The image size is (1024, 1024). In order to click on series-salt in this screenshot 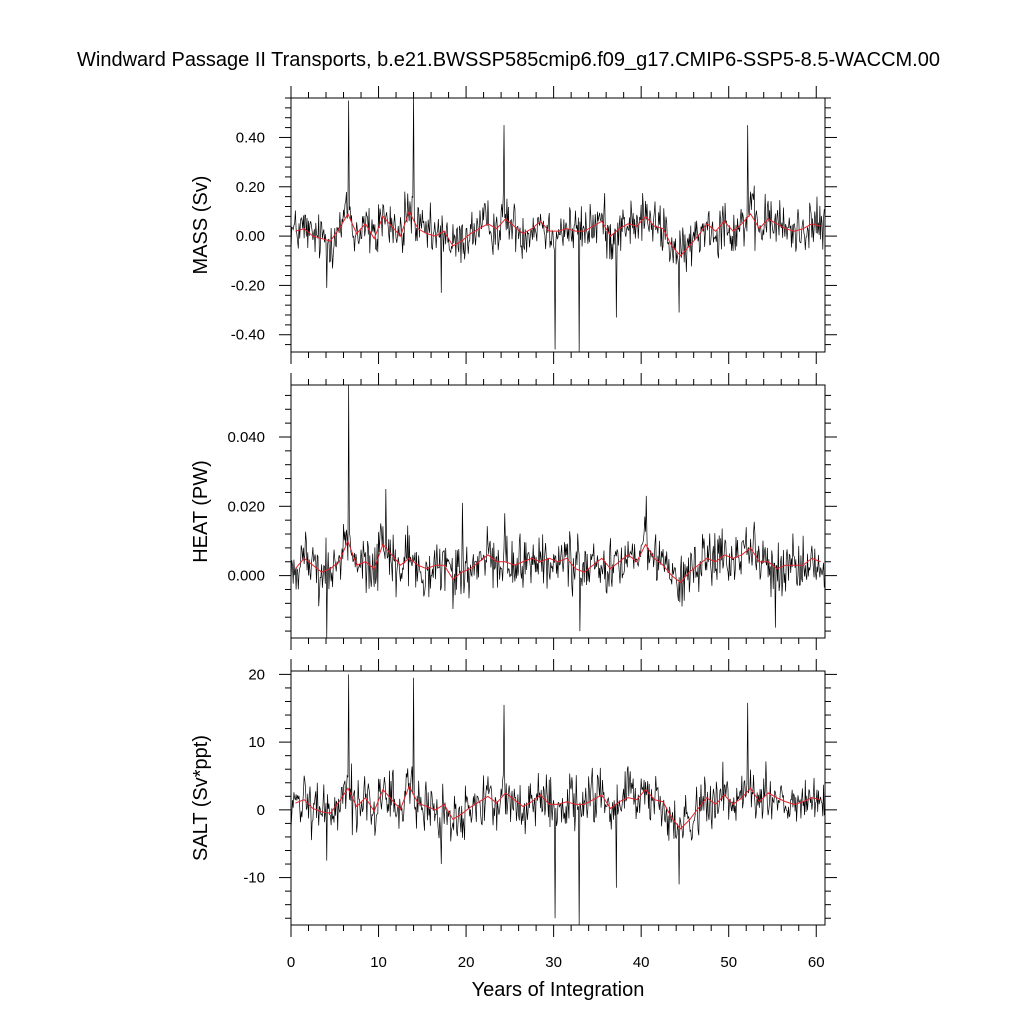, I will do `click(558, 799)`.